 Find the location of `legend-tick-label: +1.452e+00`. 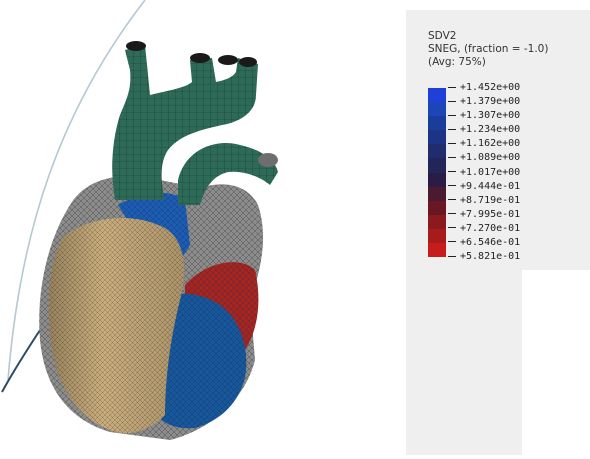

legend-tick-label: +1.452e+00 is located at coordinates (490, 87).